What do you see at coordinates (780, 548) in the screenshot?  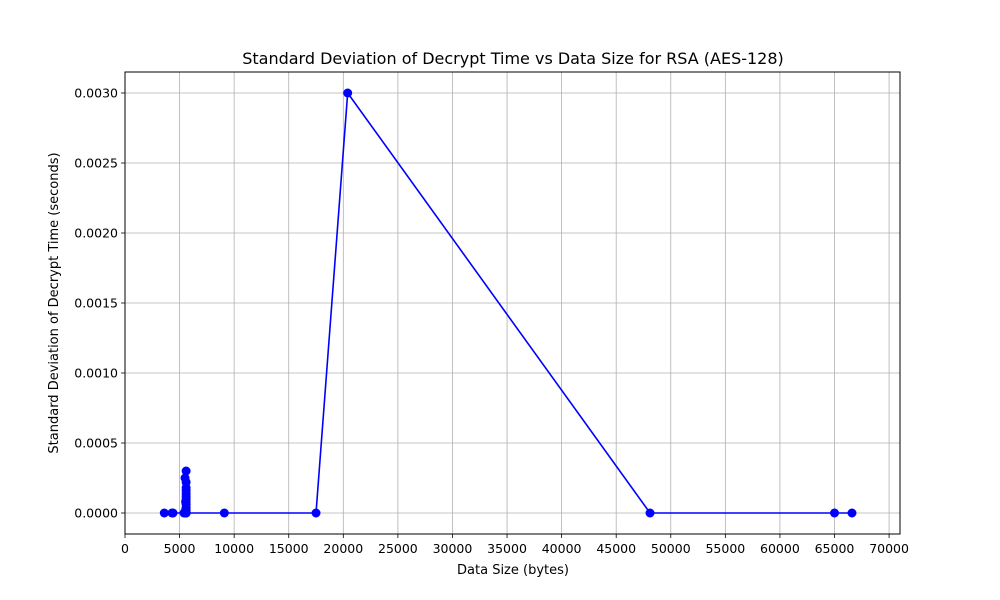 I see `x-tick-label: 60000` at bounding box center [780, 548].